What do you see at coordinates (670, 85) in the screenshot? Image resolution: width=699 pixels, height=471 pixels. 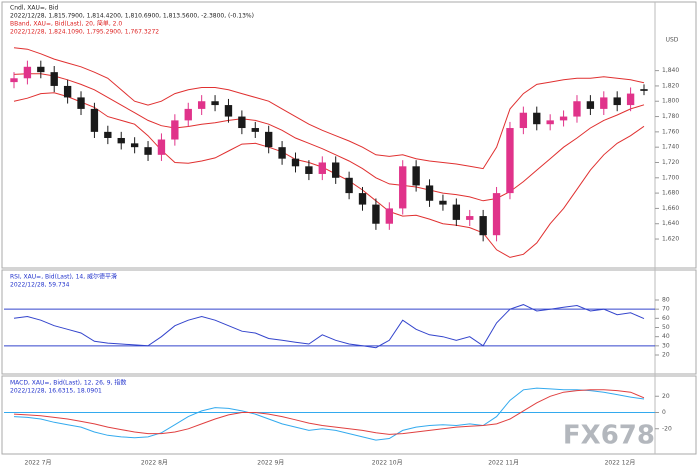 I see `y-tick-label: 1,820` at bounding box center [670, 85].